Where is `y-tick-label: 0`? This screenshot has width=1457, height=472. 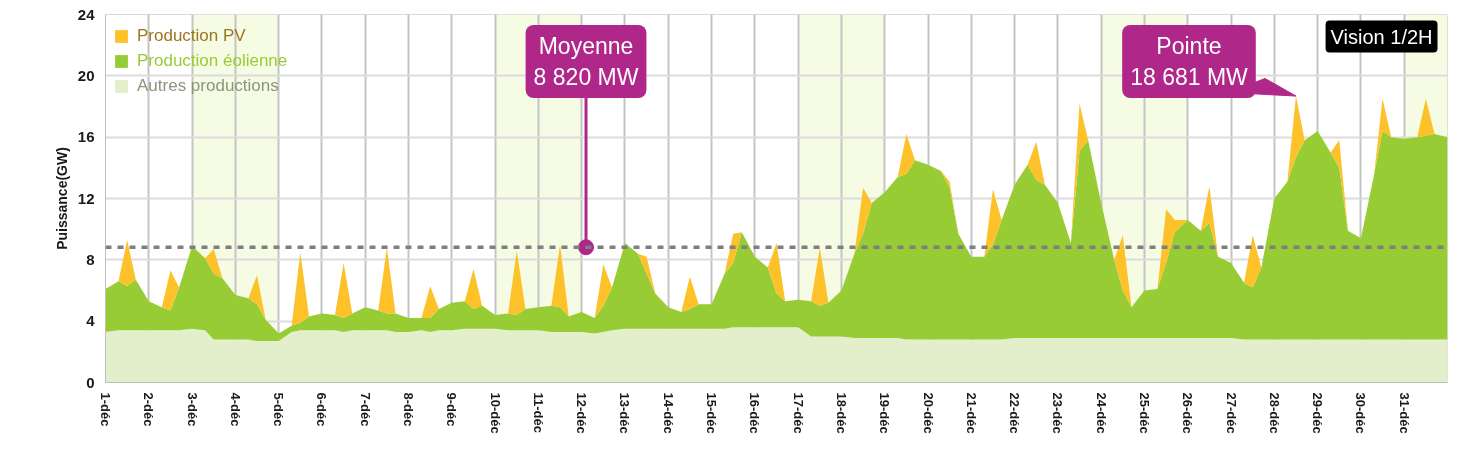 y-tick-label: 0 is located at coordinates (90, 382).